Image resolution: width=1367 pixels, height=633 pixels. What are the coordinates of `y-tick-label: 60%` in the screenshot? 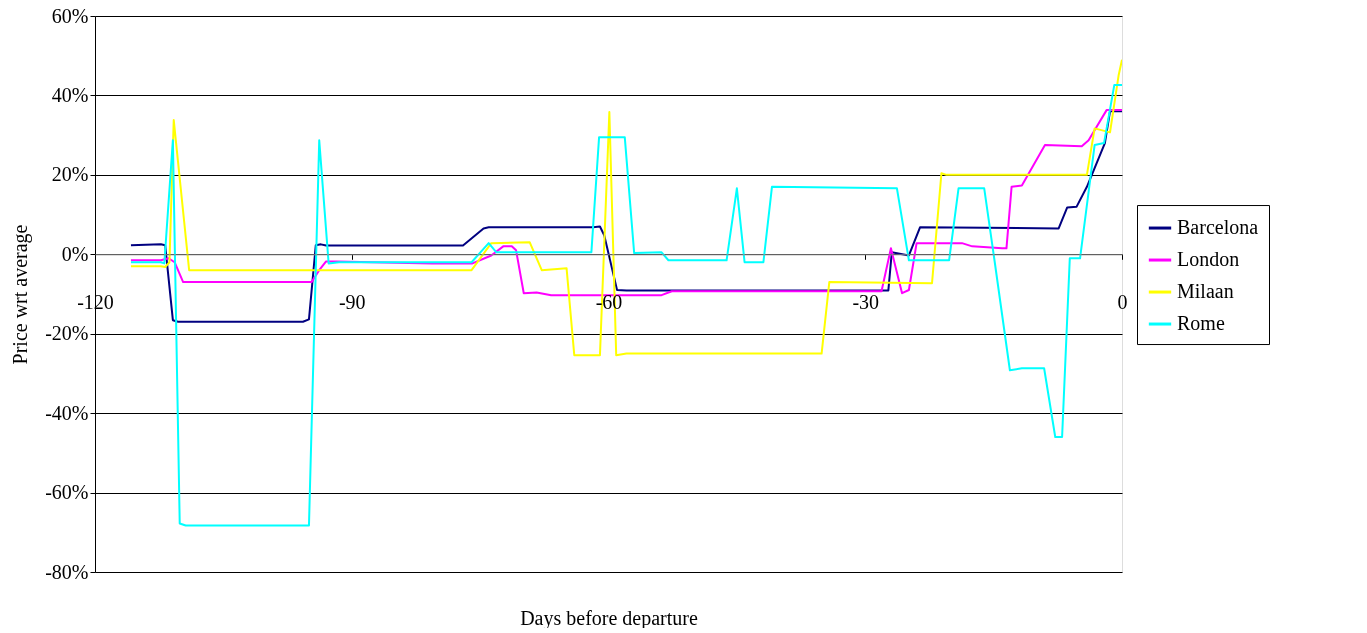 It's located at (70, 15).